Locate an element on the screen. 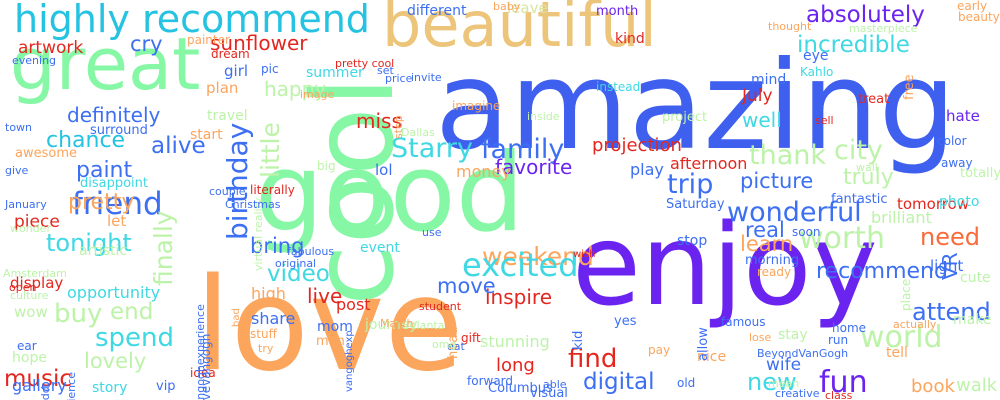 The height and width of the screenshot is (400, 1000). word-run: run is located at coordinates (838, 340).